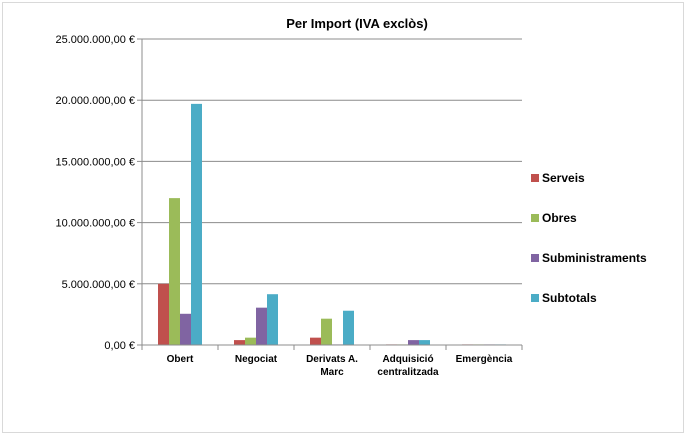 The image size is (688, 437). Describe the element at coordinates (559, 218) in the screenshot. I see `legend-label: Obres` at that location.